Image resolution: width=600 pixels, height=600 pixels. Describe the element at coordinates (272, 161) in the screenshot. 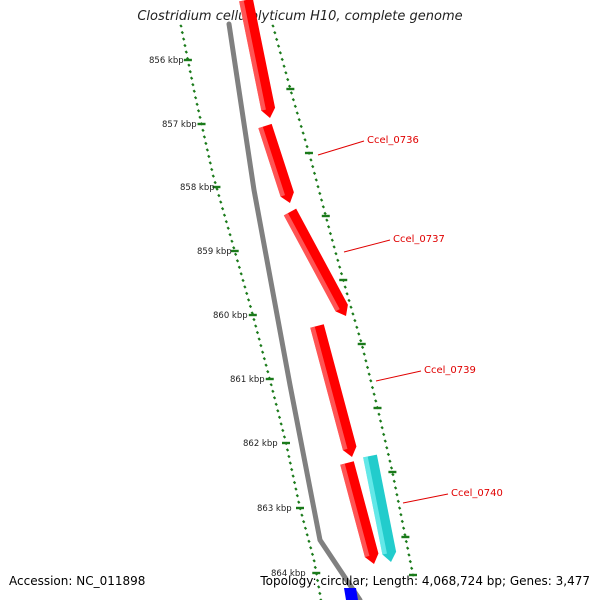

I see `gene-Ccel_0736-highlight` at that location.